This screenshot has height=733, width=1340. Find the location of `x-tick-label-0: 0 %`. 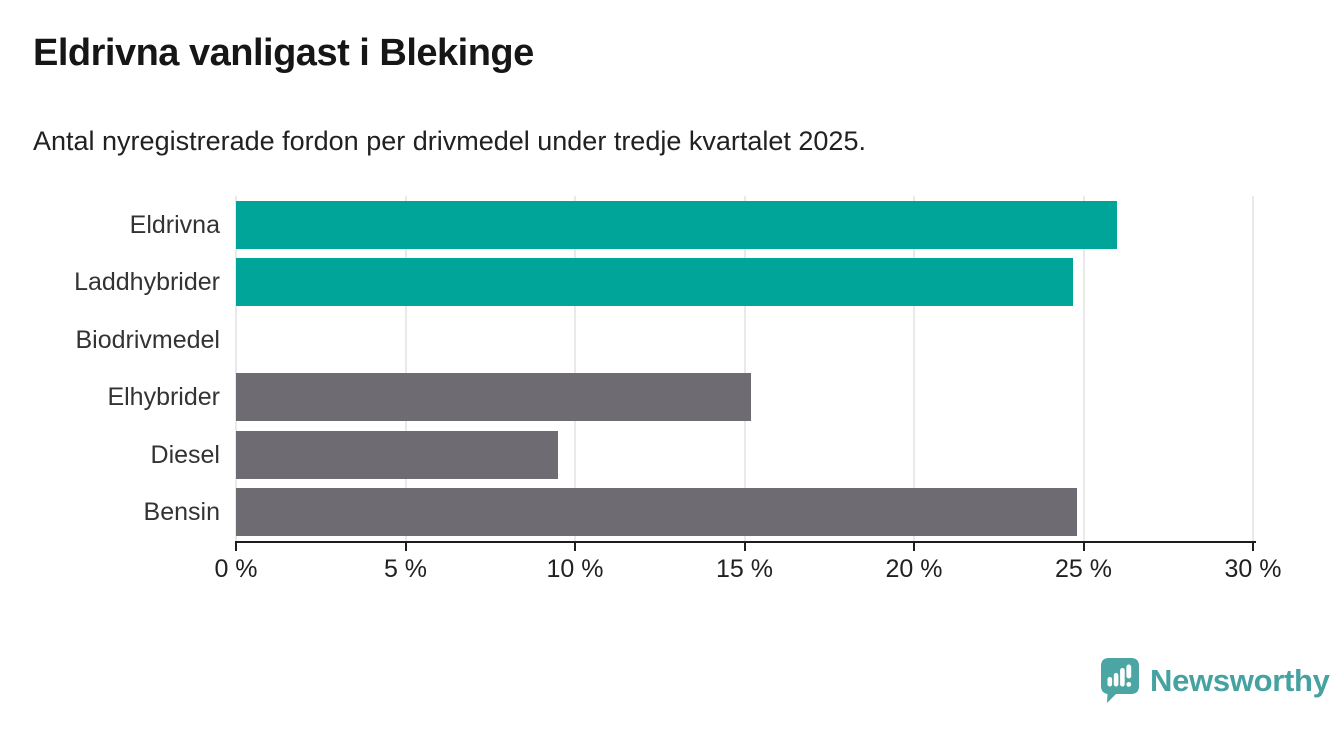

x-tick-label-0: 0 % is located at coordinates (236, 569).